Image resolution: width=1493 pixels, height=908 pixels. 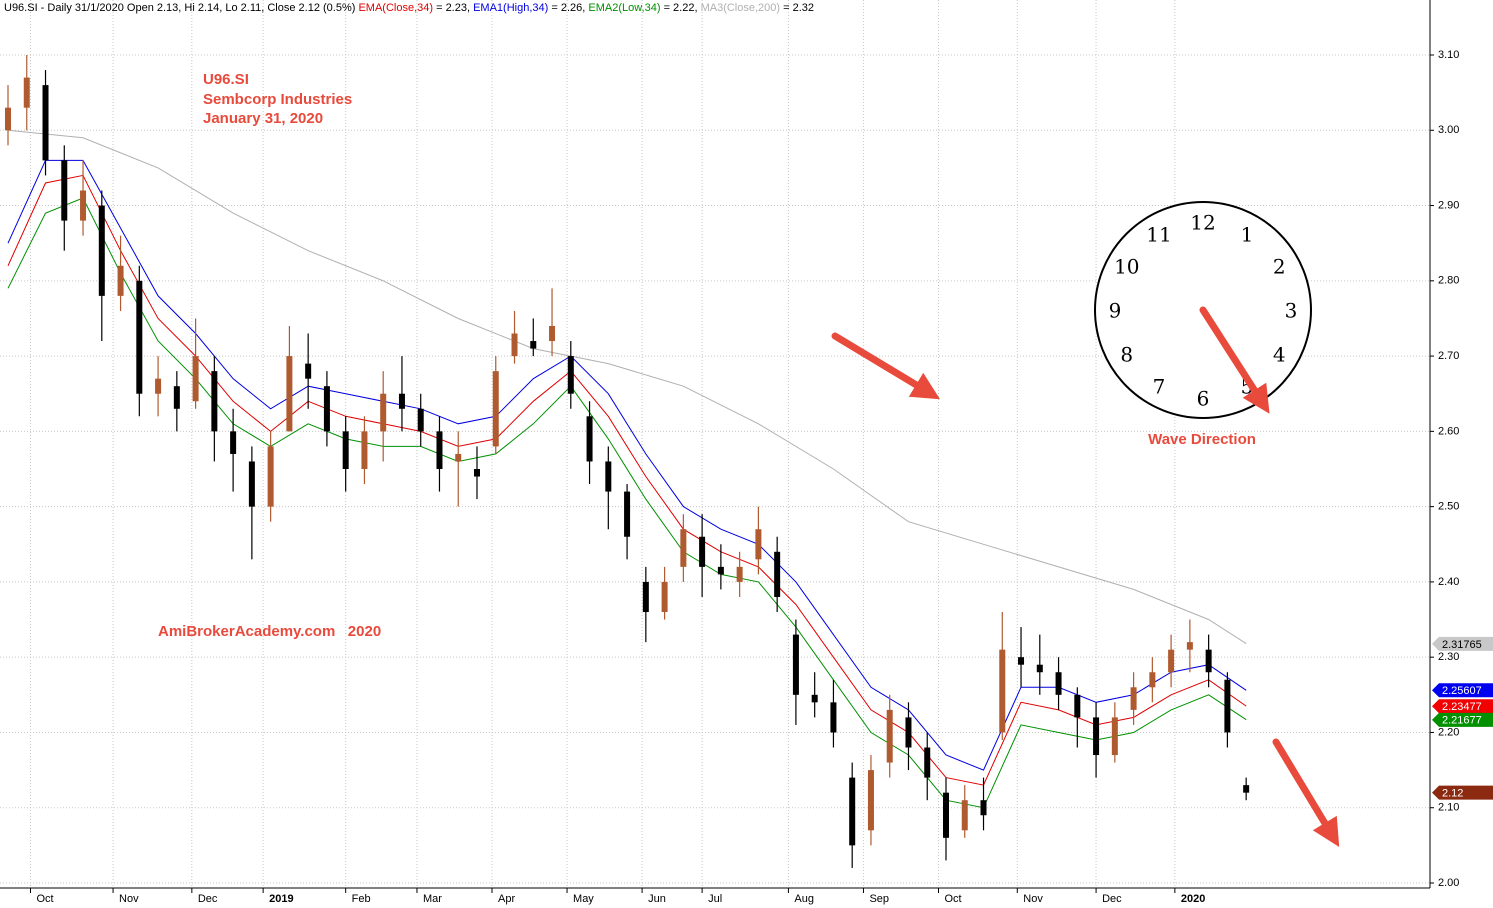 I want to click on y-tick-label: 2.30, so click(x=1448, y=657).